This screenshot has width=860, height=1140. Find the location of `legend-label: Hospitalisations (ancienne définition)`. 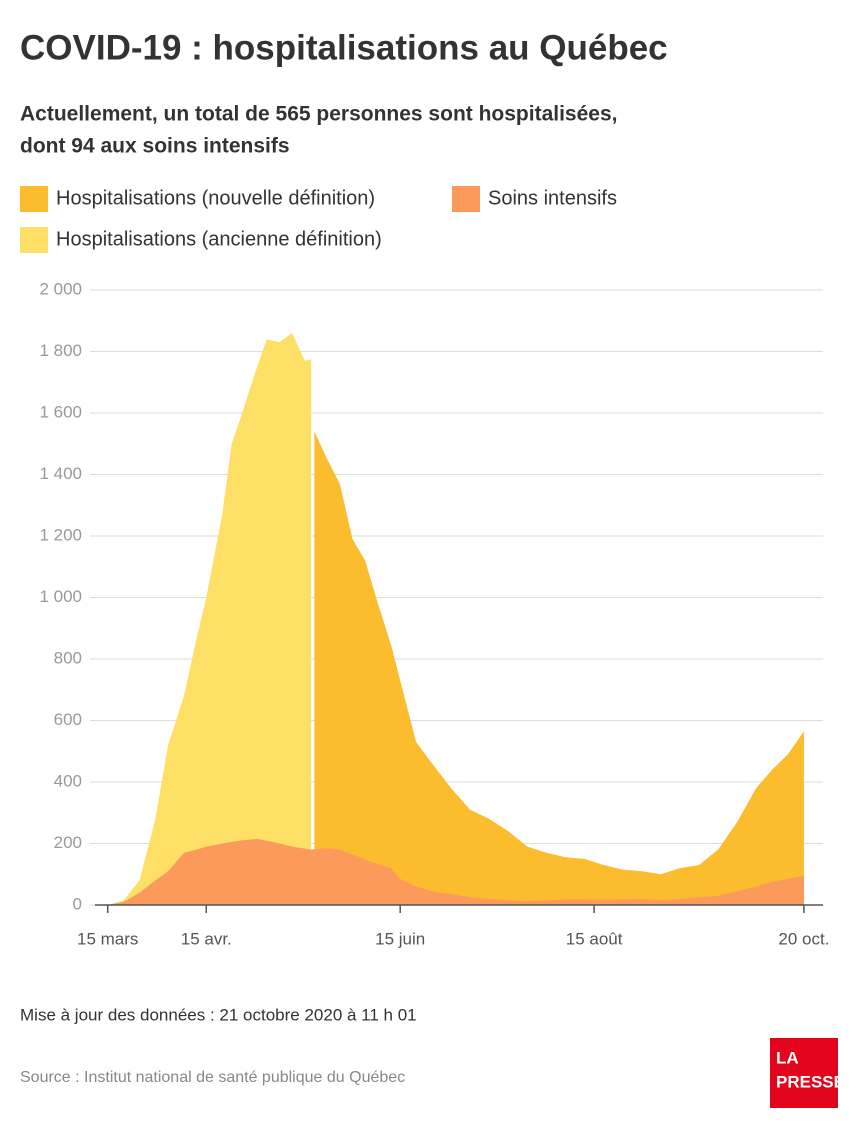

legend-label: Hospitalisations (ancienne définition) is located at coordinates (219, 239).